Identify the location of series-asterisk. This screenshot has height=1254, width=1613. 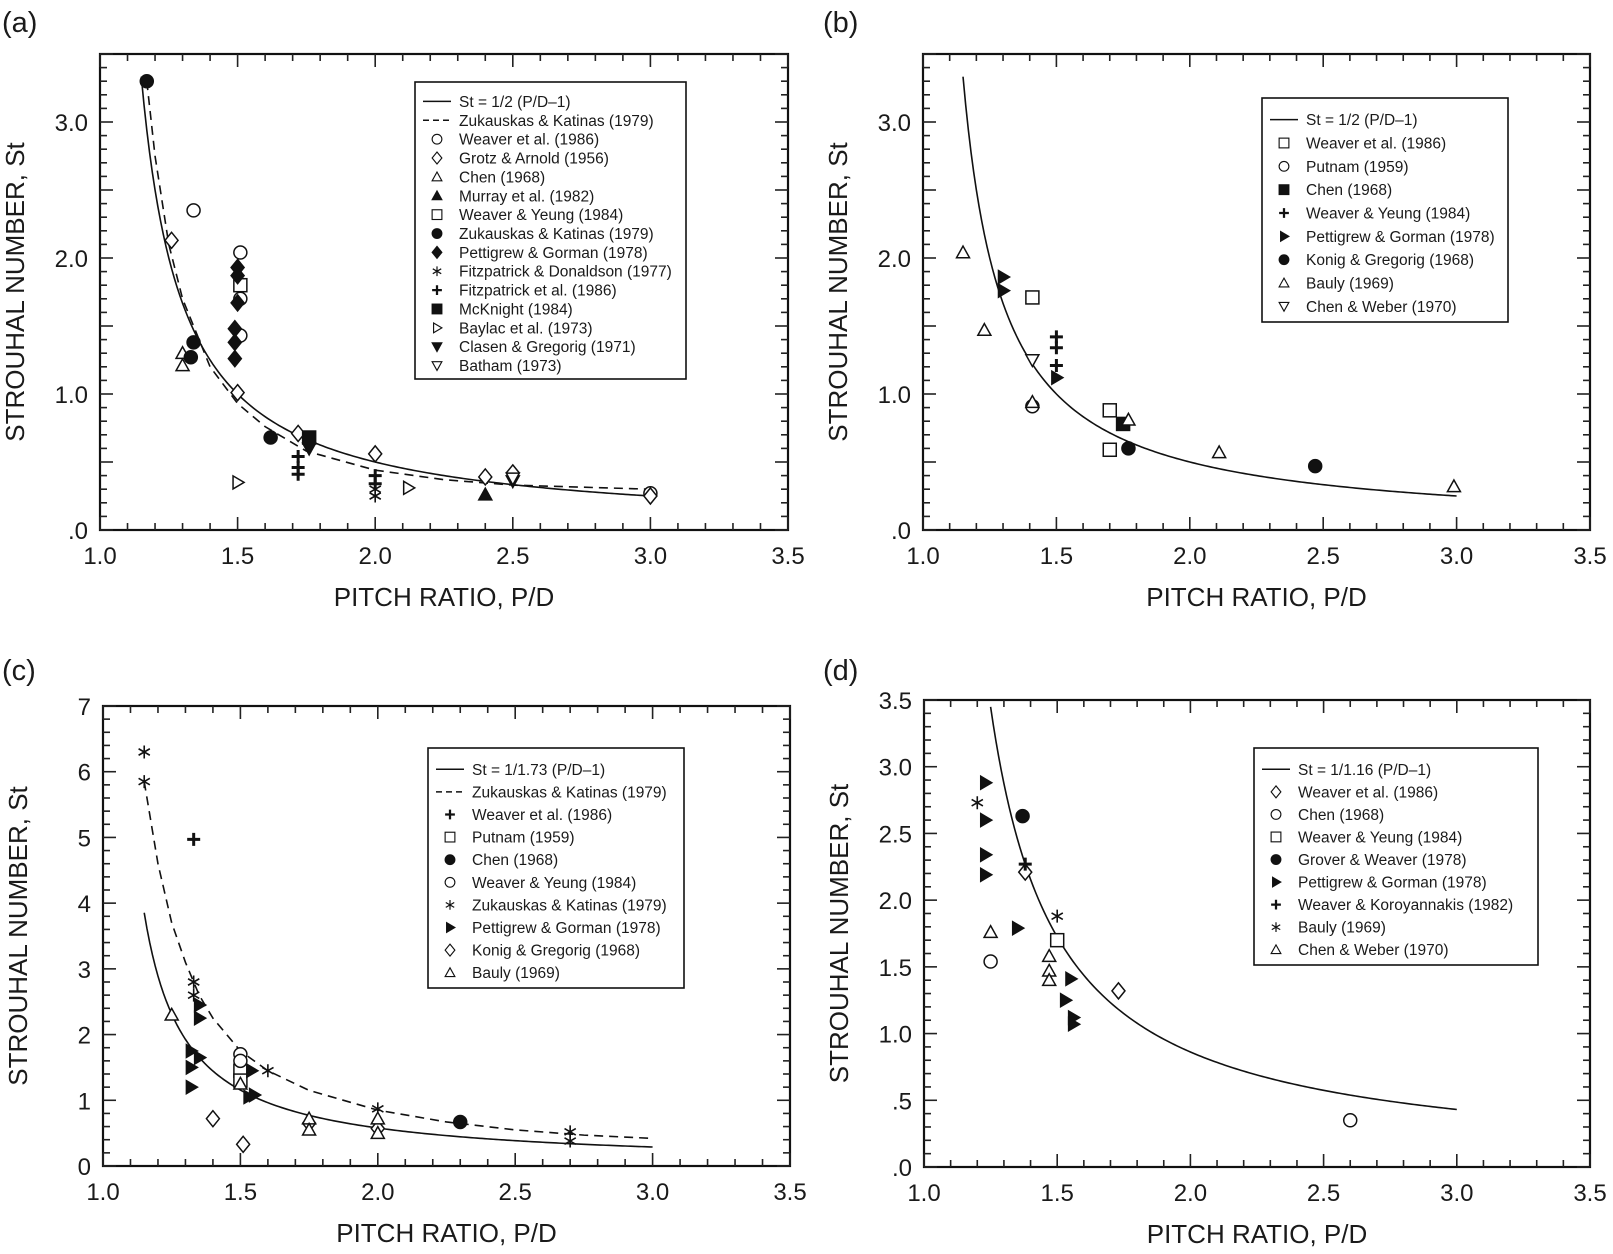
(357, 946).